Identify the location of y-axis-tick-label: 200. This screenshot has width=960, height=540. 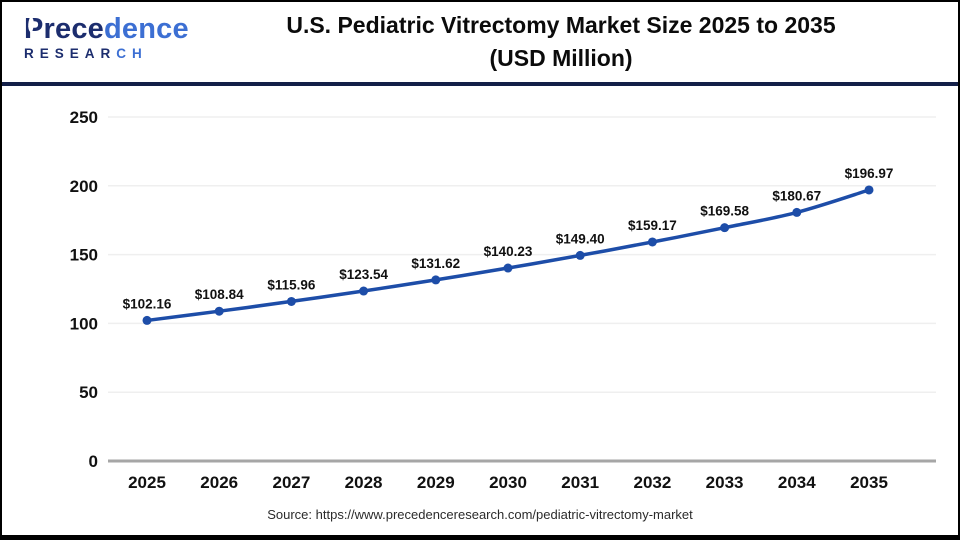
(84, 186).